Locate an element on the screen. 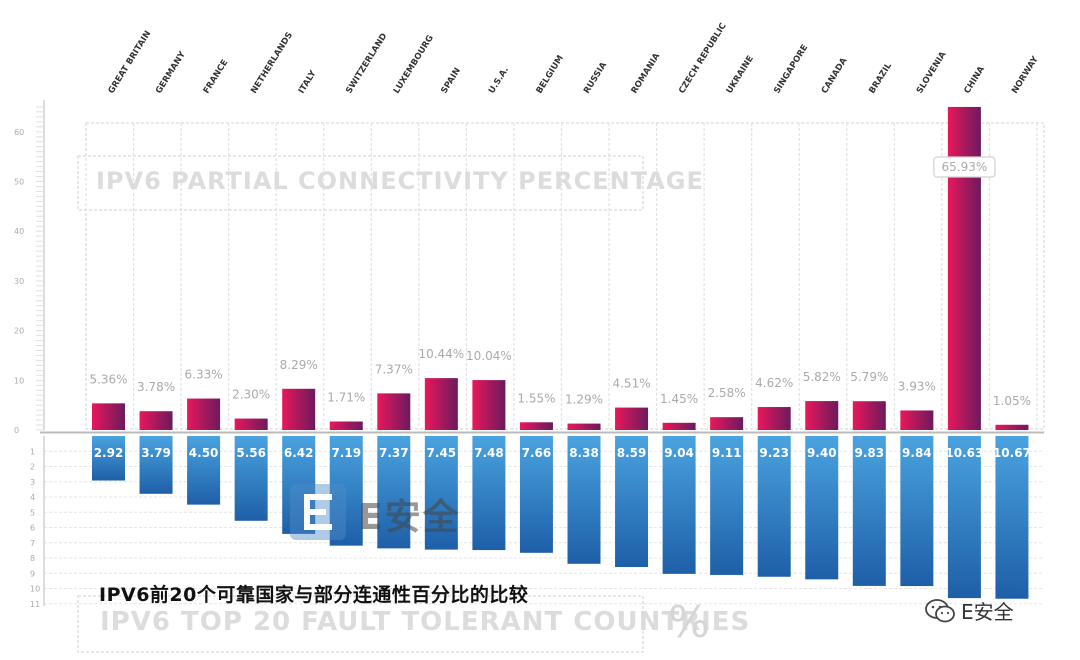  bottom-value-label: 9.04 is located at coordinates (679, 453).